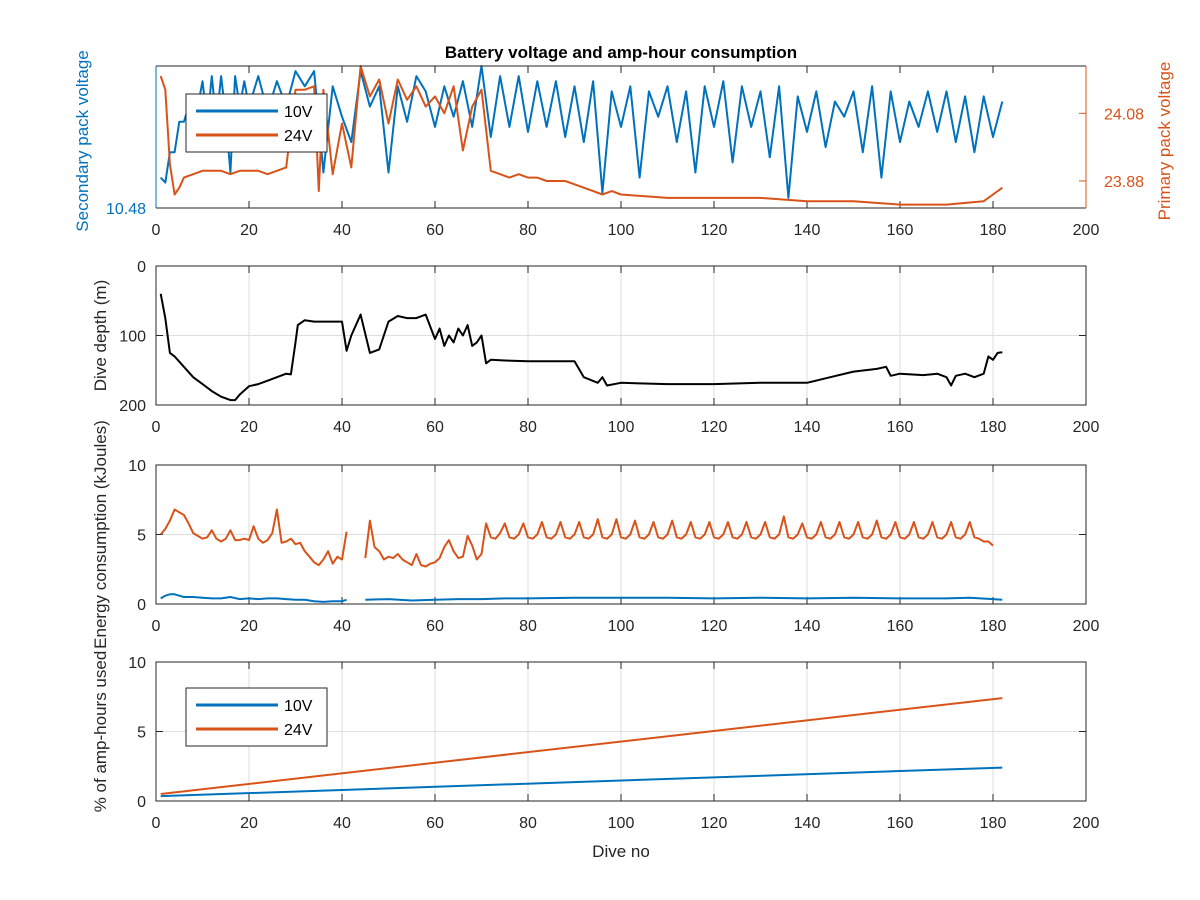  I want to click on x-axis-label: Dive no, so click(621, 851).